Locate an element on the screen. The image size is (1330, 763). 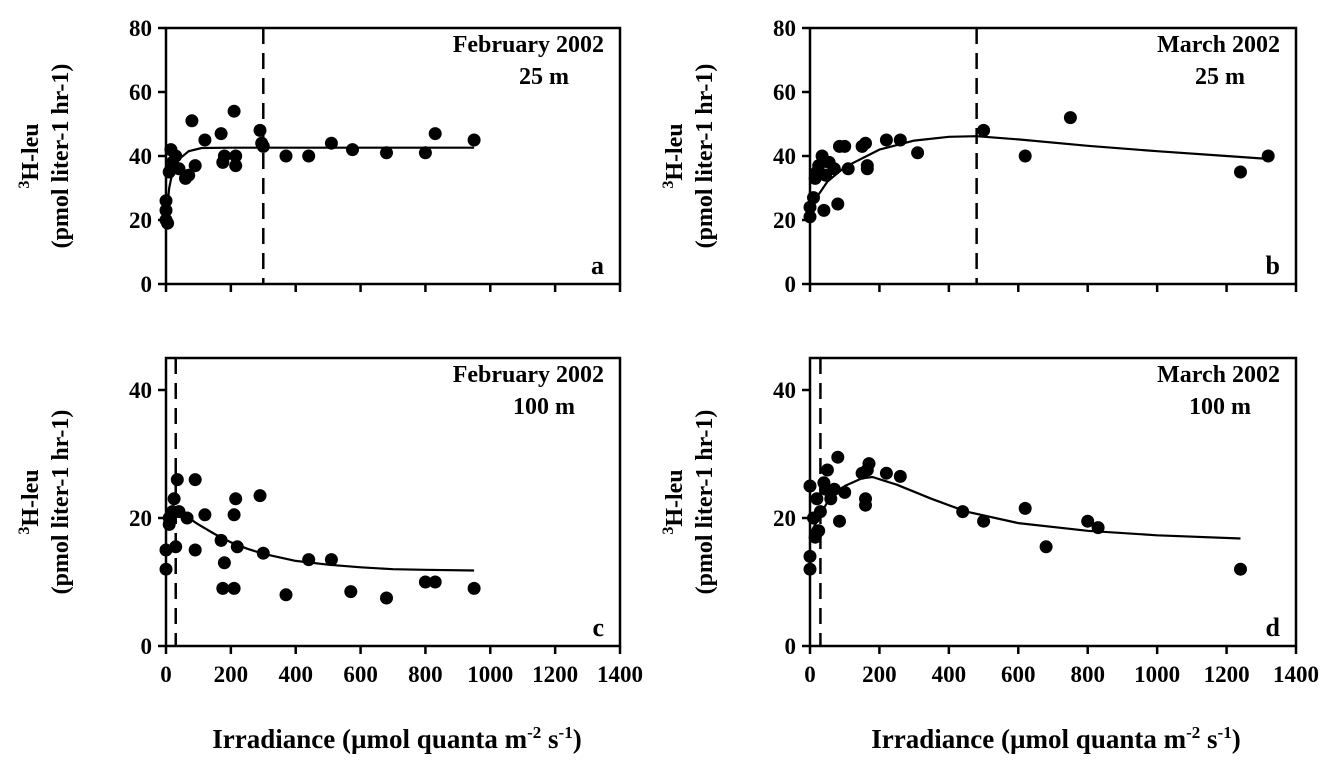
panel-letter: d is located at coordinates (1273, 627).